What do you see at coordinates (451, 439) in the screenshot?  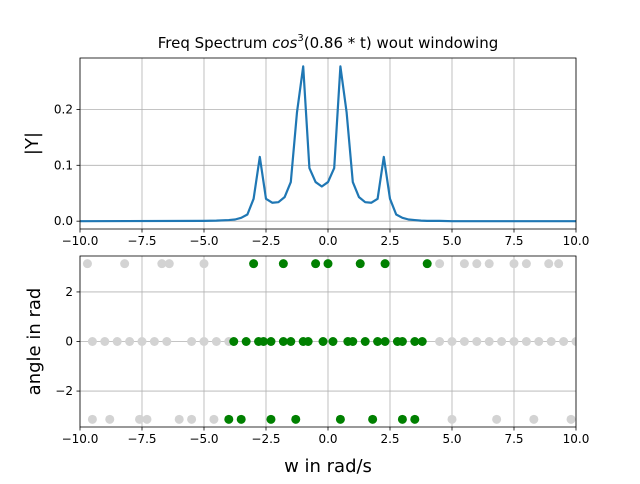 I see `x-tick-label: 5.0` at bounding box center [451, 439].